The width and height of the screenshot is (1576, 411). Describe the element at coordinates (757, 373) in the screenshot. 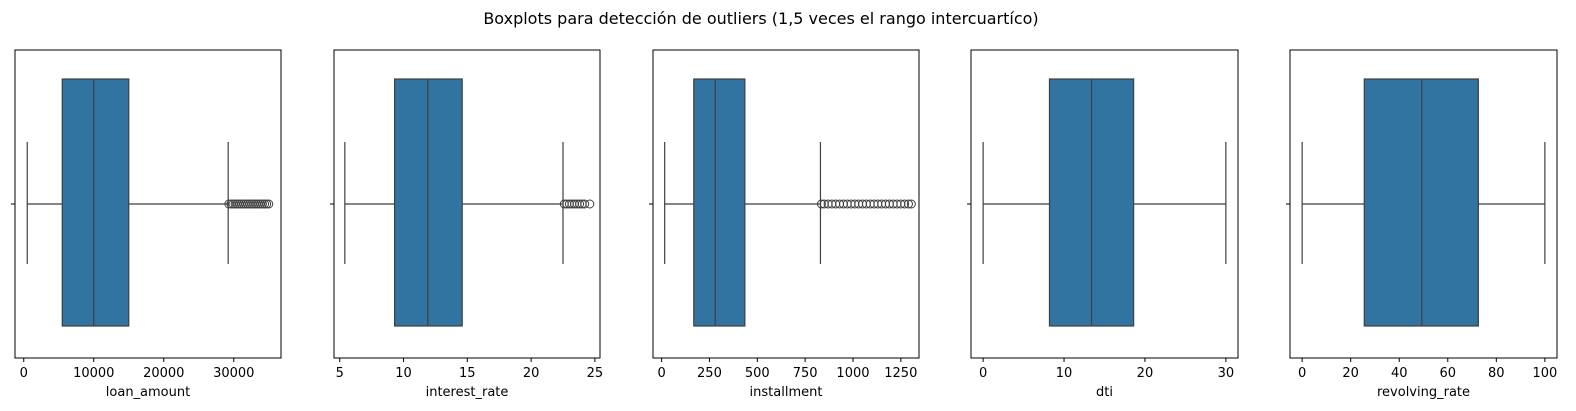

I see `x-tick-label: 500` at that location.